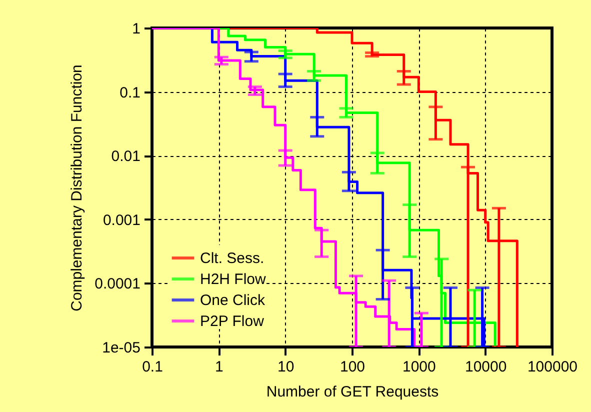 Image resolution: width=591 pixels, height=412 pixels. Describe the element at coordinates (117, 284) in the screenshot. I see `y-tick-label: 0.0001` at that location.